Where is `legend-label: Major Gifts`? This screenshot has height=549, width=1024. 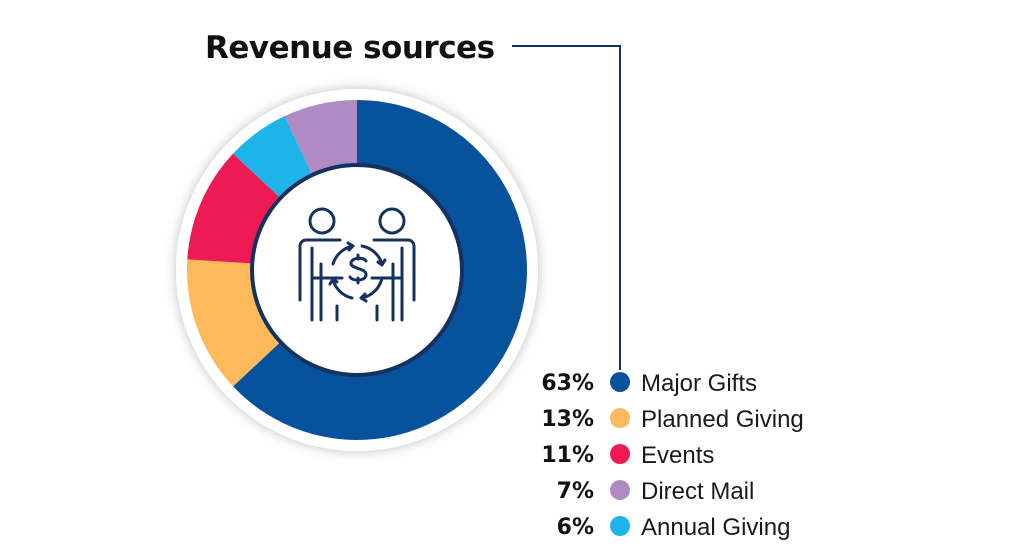
legend-label: Major Gifts is located at coordinates (699, 383).